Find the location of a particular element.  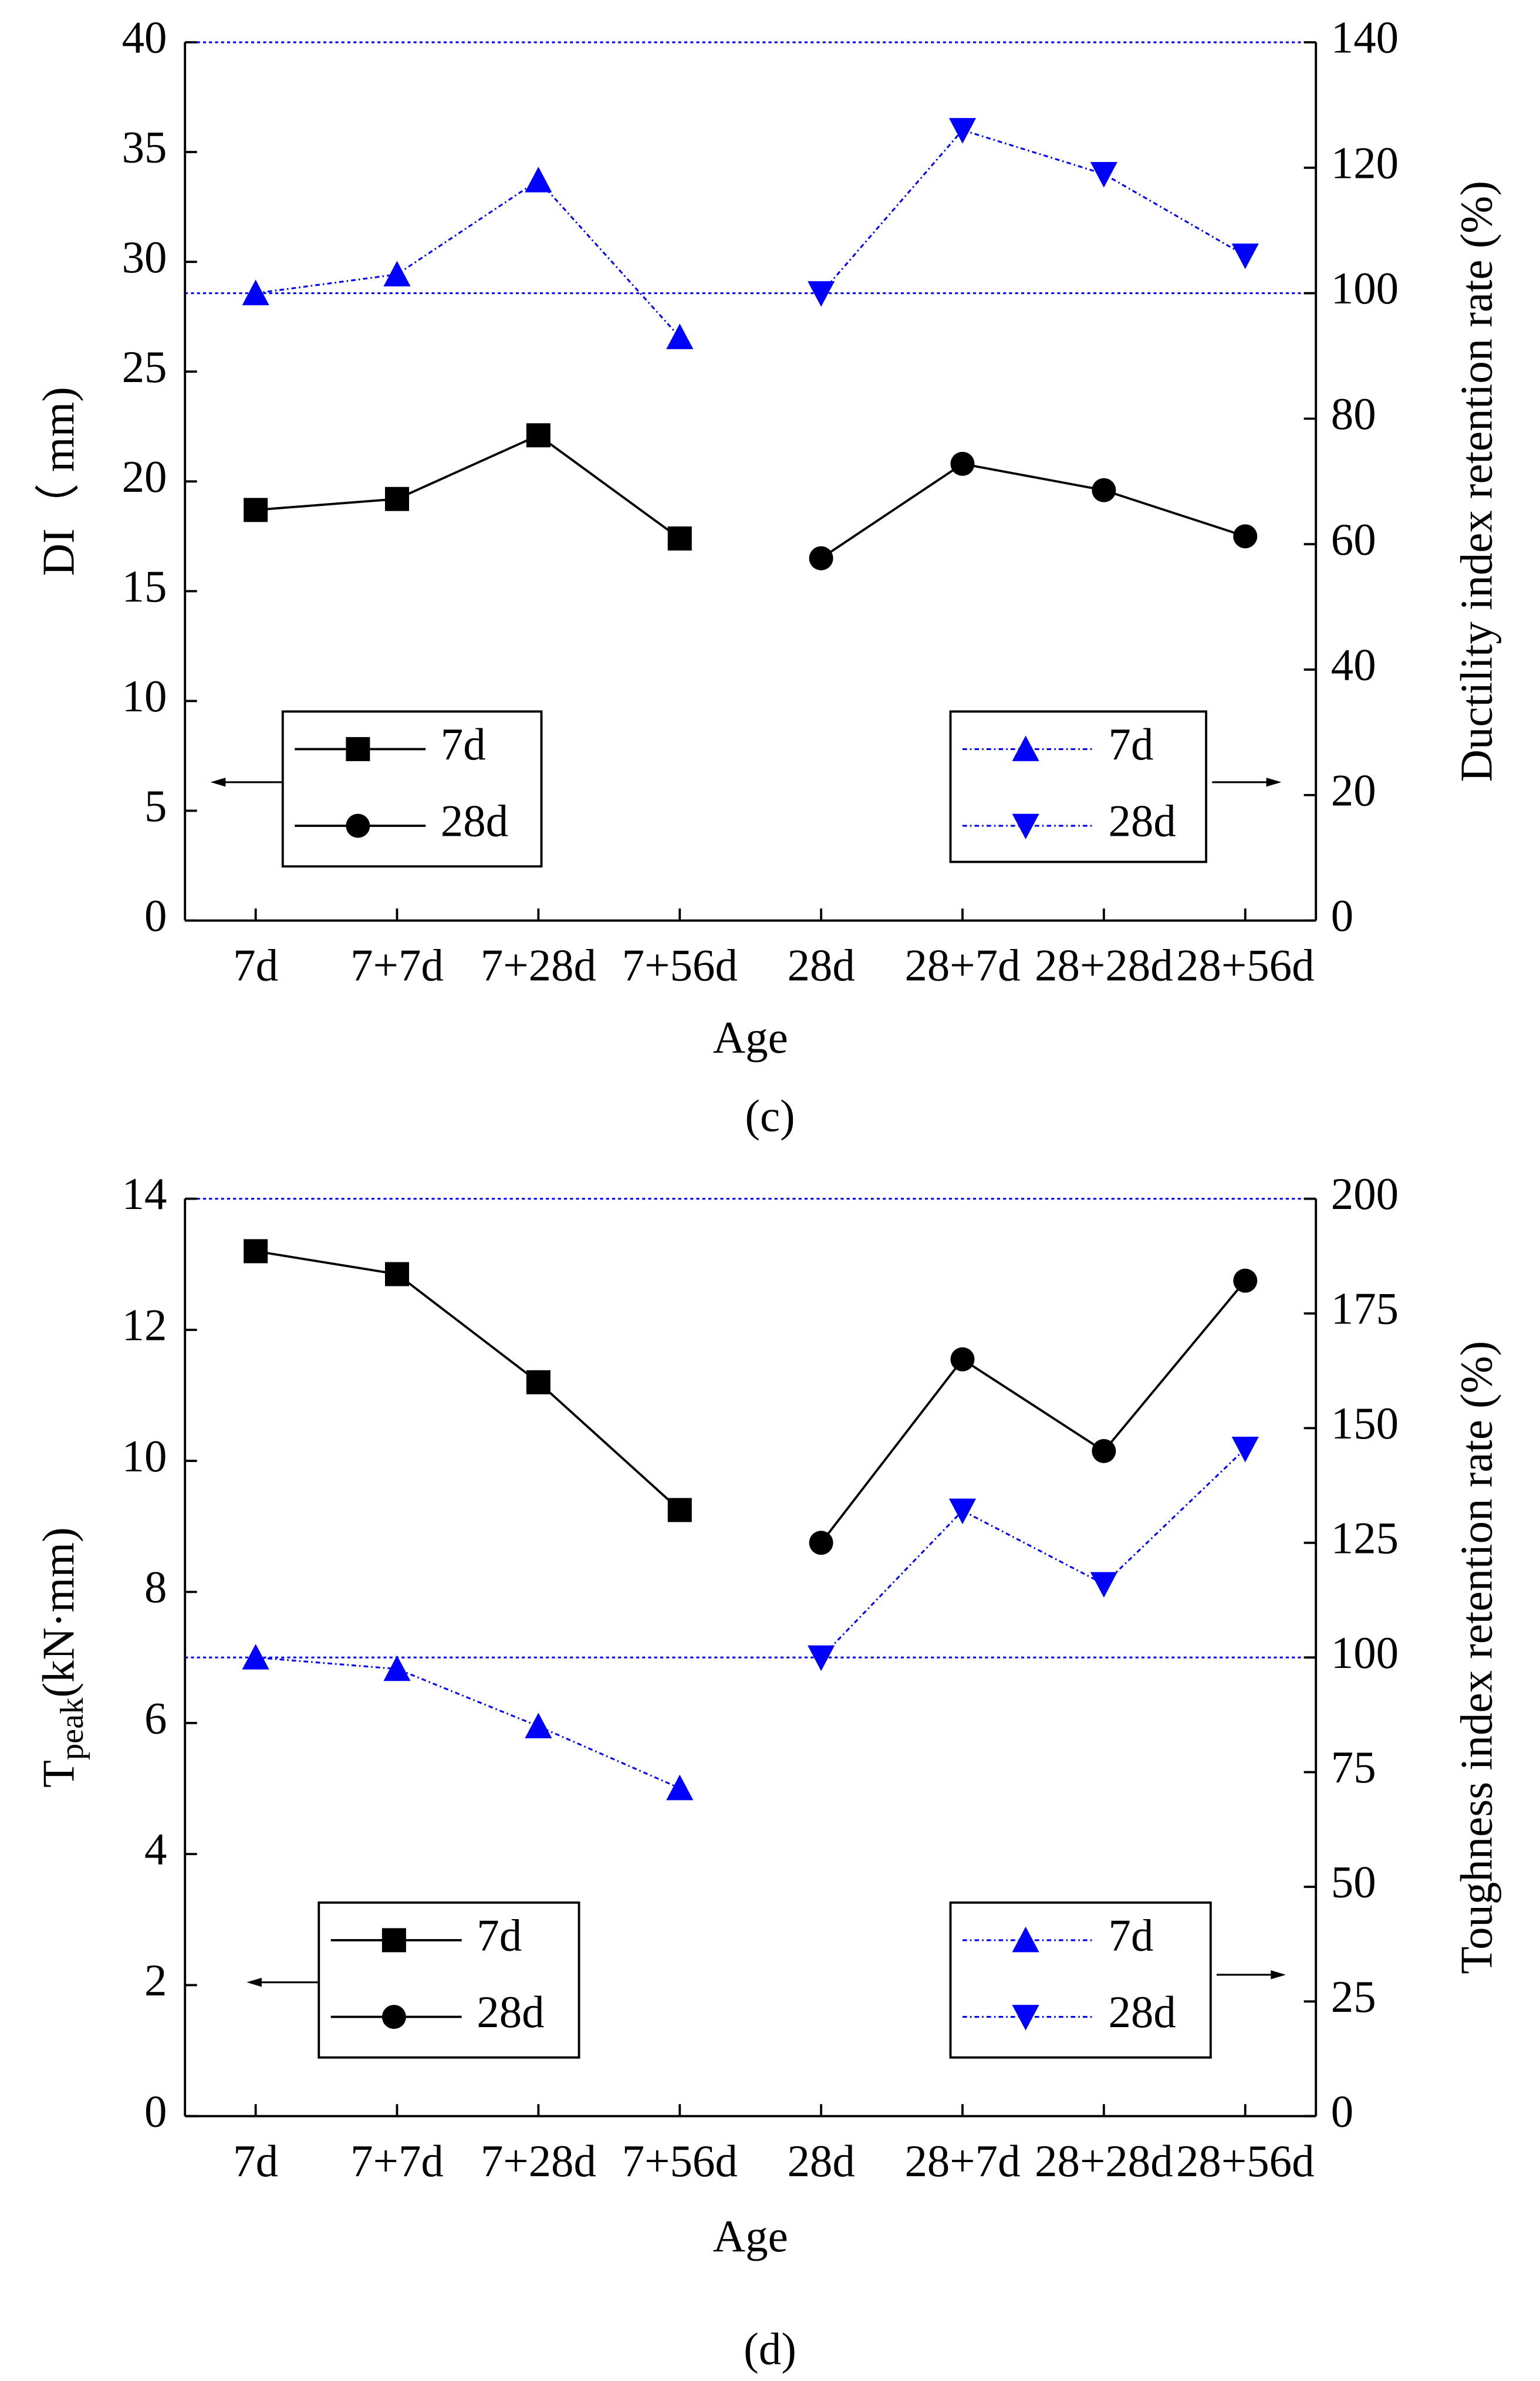

y-tick-label: 0 is located at coordinates (155, 916).